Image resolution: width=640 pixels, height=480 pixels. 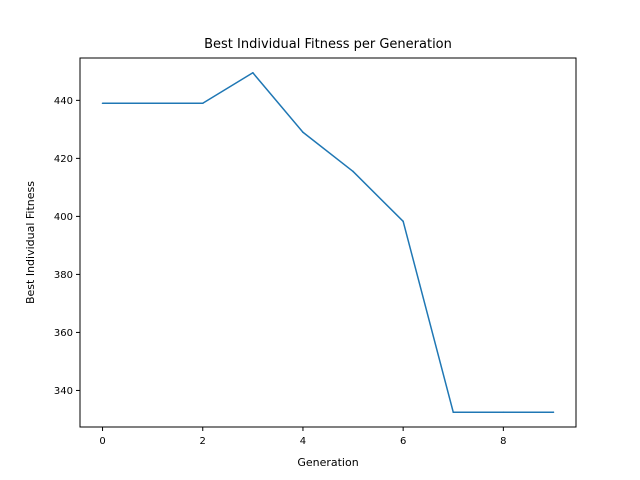 What do you see at coordinates (403, 441) in the screenshot?
I see `x-tick-label: 6` at bounding box center [403, 441].